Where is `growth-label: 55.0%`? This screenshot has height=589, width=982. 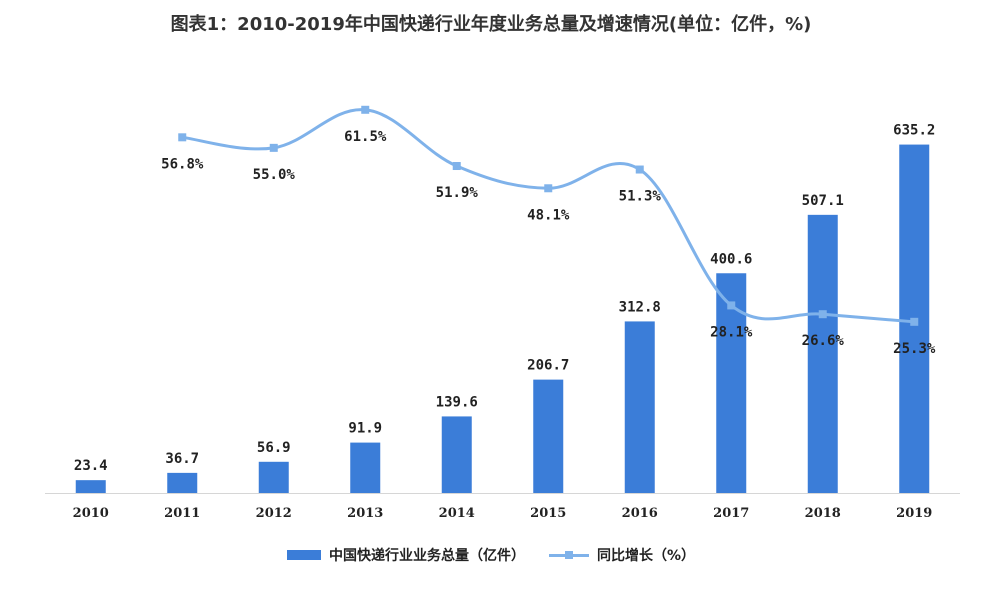 growth-label: 55.0% is located at coordinates (274, 175).